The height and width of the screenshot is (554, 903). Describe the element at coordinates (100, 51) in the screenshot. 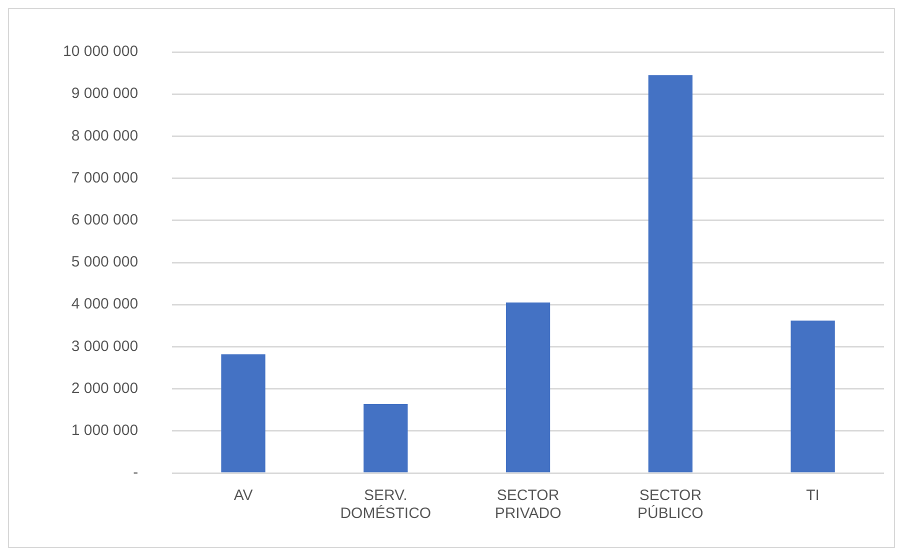

I see `y-tick-label: 10 000 000` at that location.